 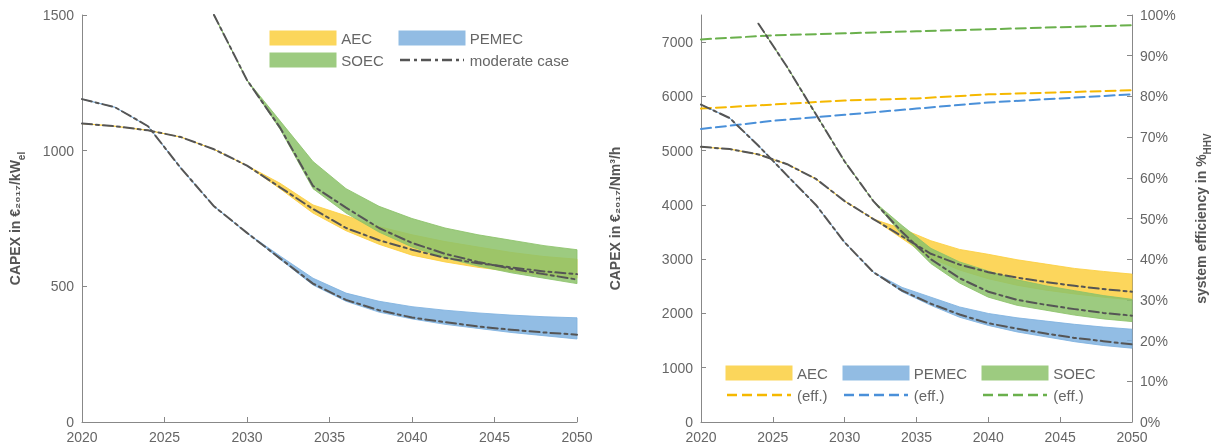 What do you see at coordinates (17, 218) in the screenshot?
I see `y-axis-title: CAPEX in €₂₀₁₇/kWel` at bounding box center [17, 218].